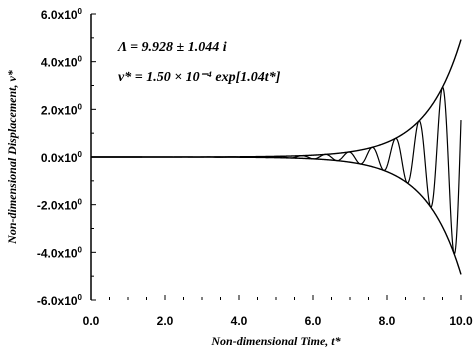 Image resolution: width=476 pixels, height=353 pixels. Describe the element at coordinates (60, 205) in the screenshot. I see `y-tick-label: -2.0x100` at that location.